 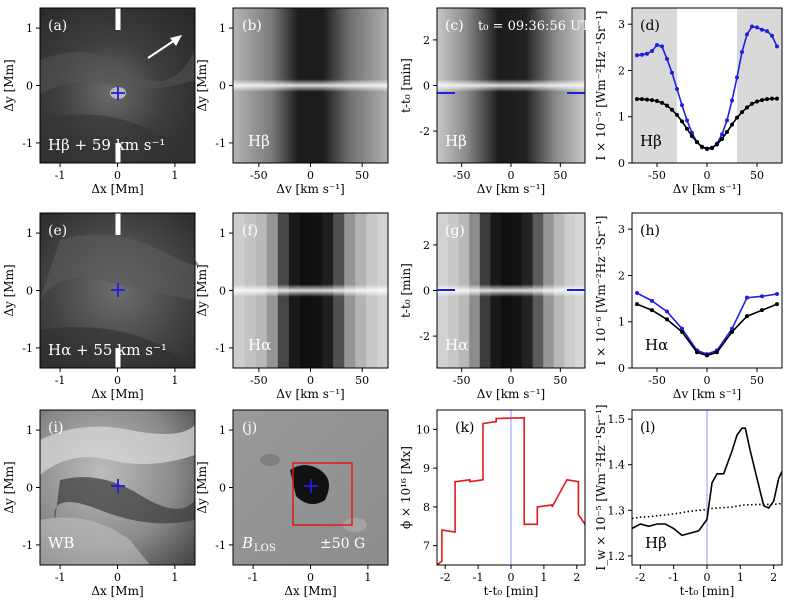 I want to click on range-label: ±50 G, so click(x=342, y=544).